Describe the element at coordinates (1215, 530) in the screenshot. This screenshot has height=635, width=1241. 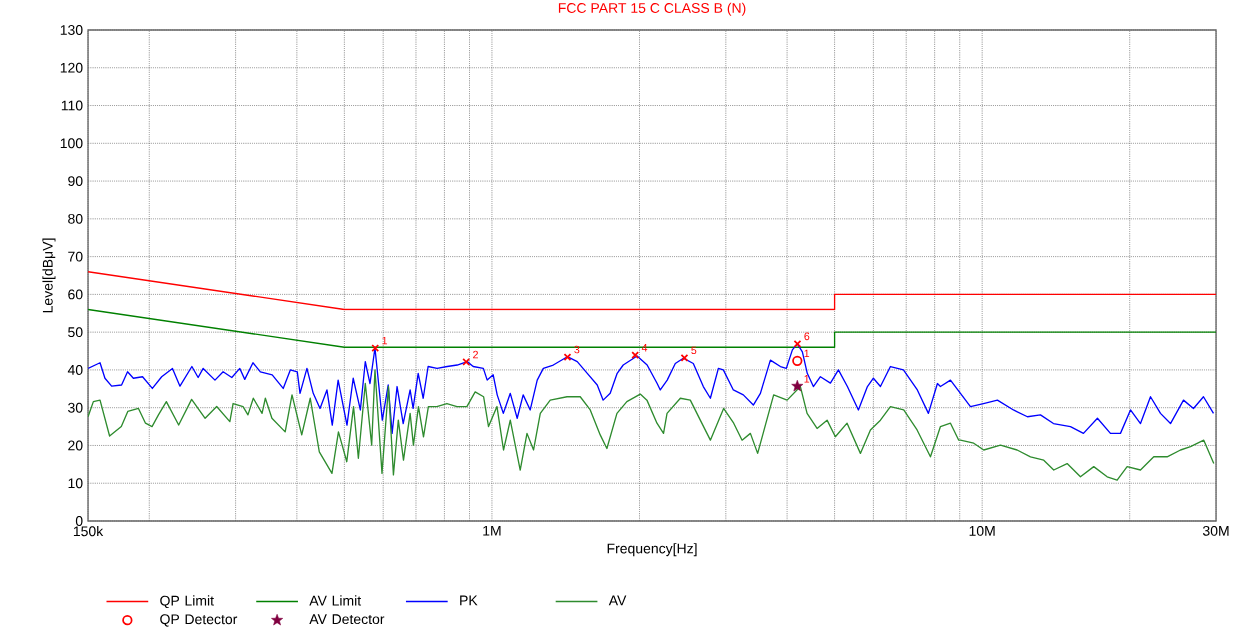
I see `x-tick-label: 30M` at that location.